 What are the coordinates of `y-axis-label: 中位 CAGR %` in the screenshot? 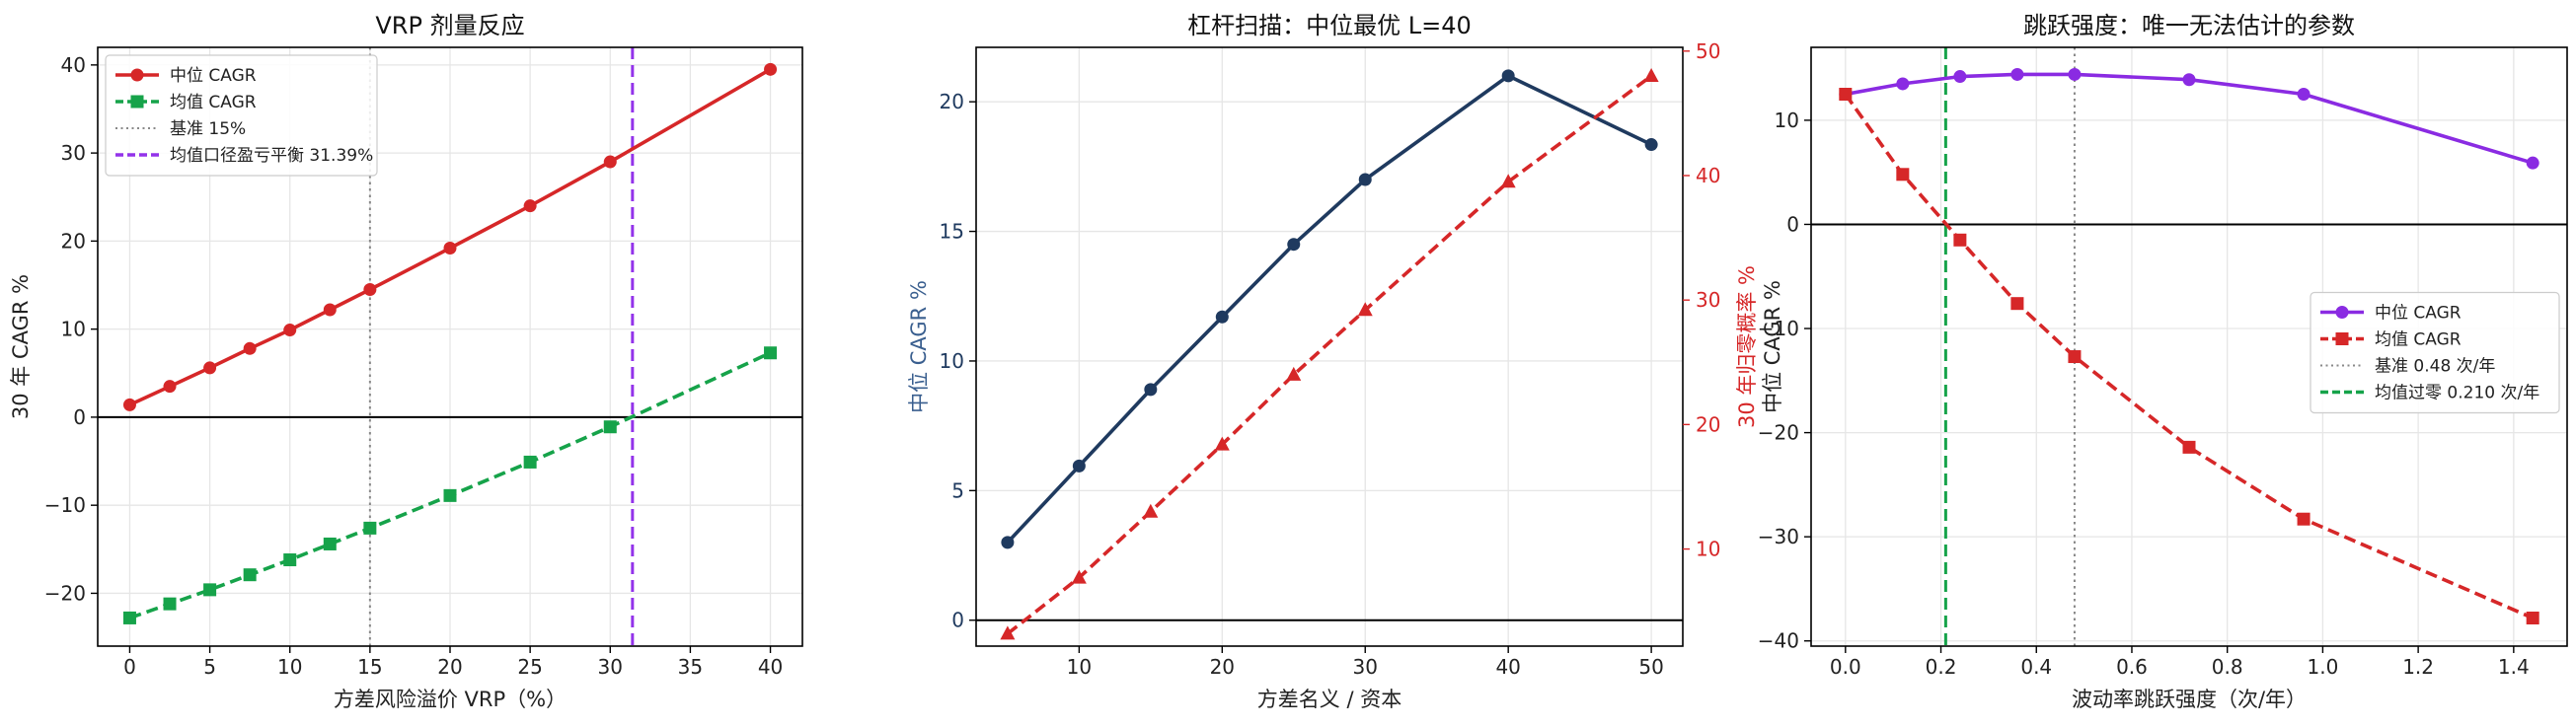 It's located at (1772, 346).